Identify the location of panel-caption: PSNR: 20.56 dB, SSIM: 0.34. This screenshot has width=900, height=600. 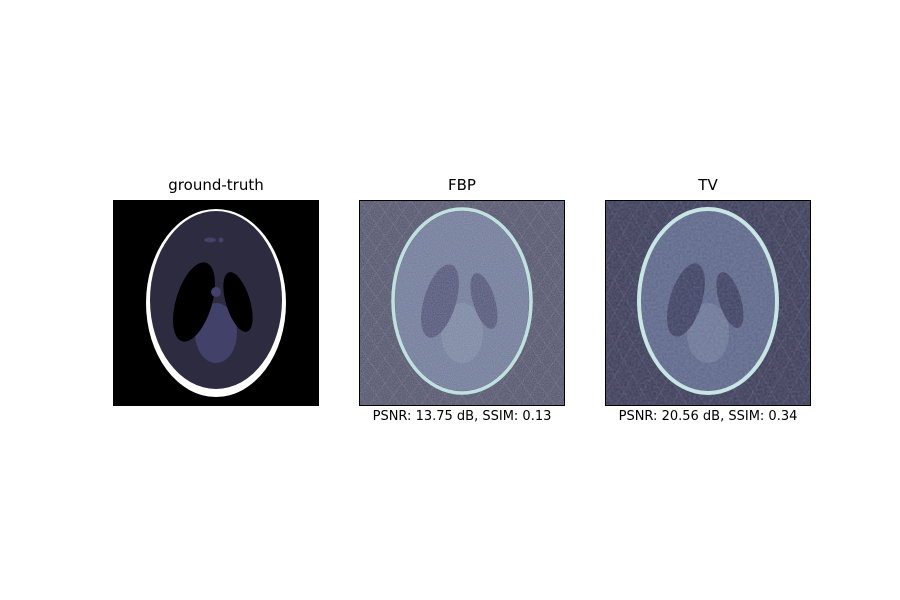
(708, 416).